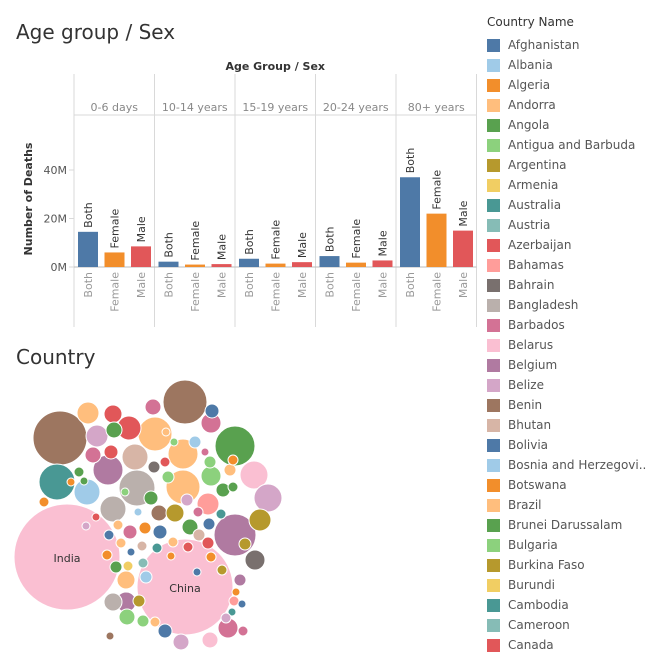 The width and height of the screenshot is (649, 663). Describe the element at coordinates (567, 405) in the screenshot. I see `legend-item: Benin` at that location.